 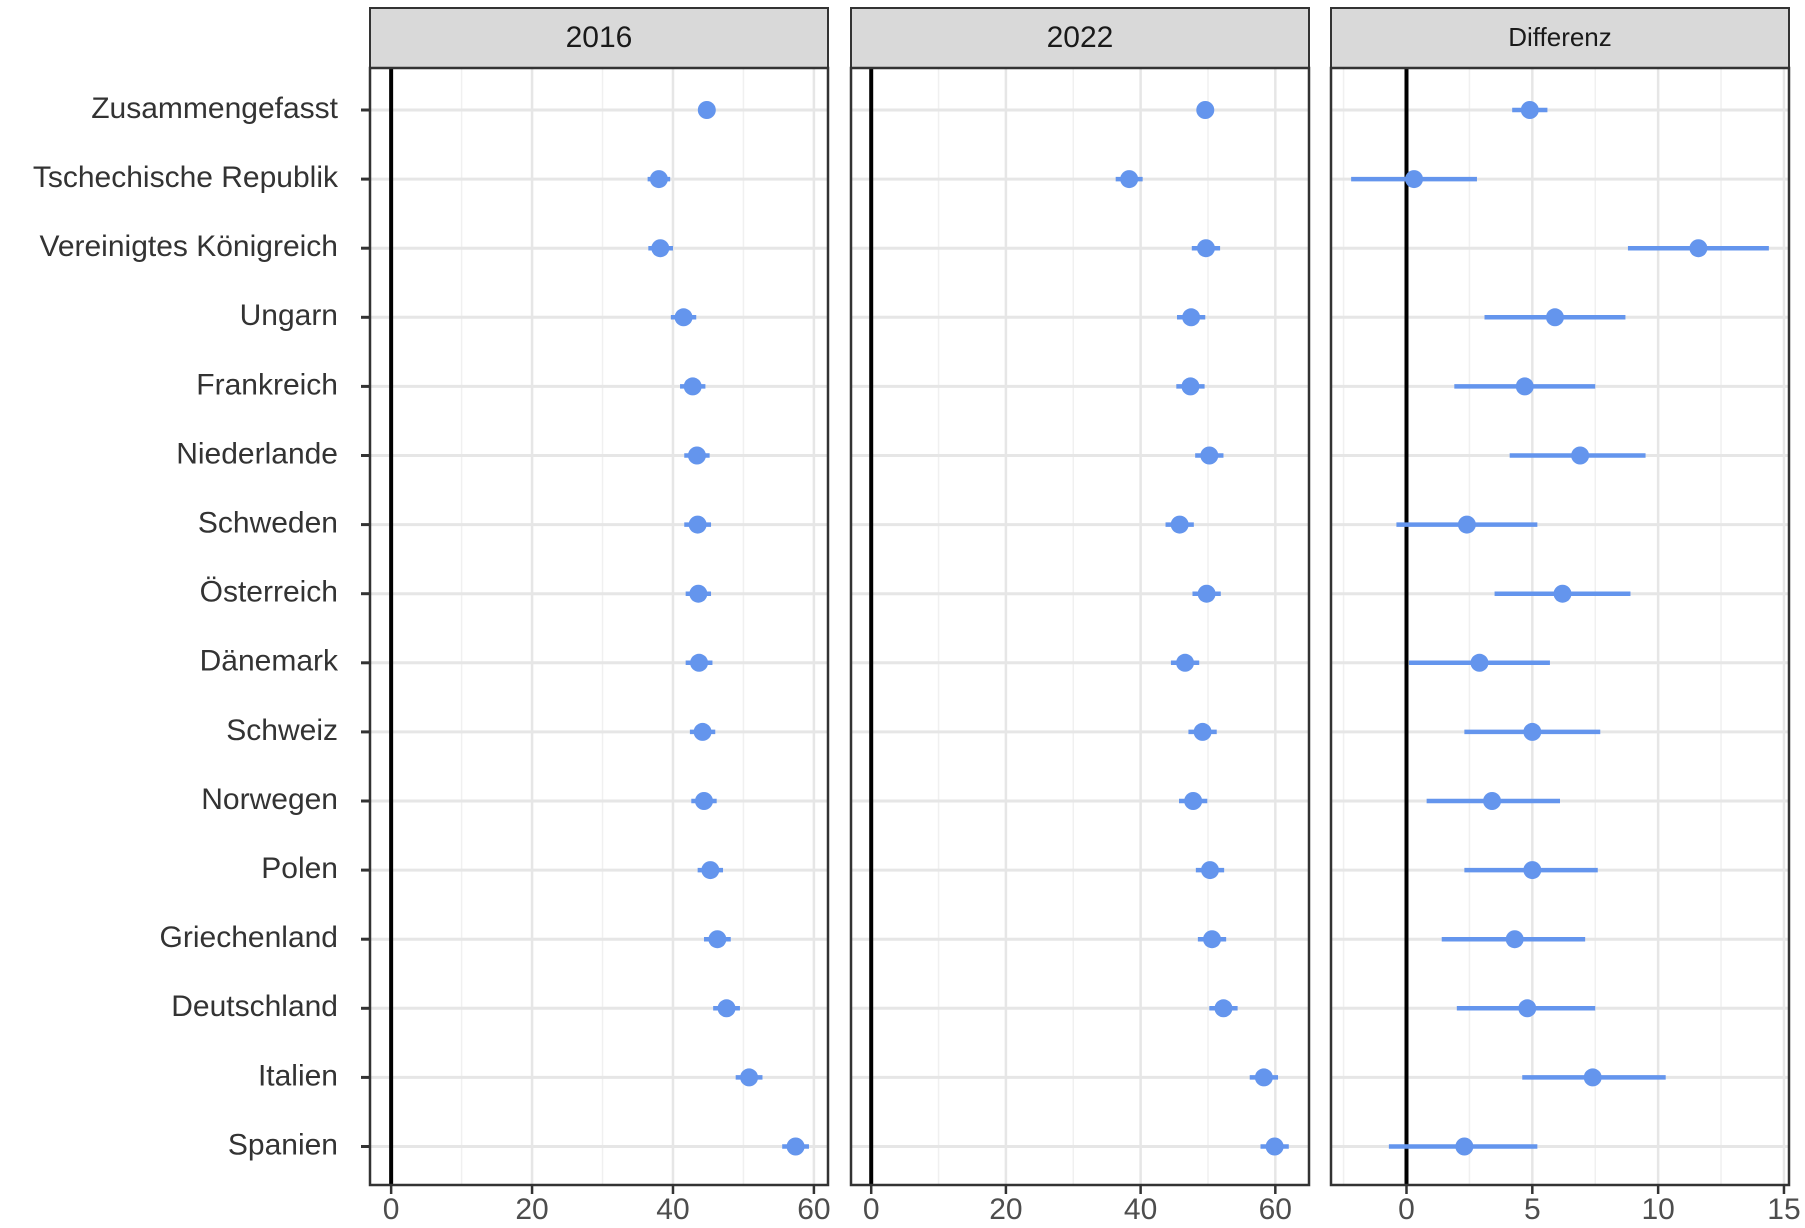 I want to click on category-label-vereinigtes-koenigreich: Vereinigtes Königreich, so click(x=188, y=246).